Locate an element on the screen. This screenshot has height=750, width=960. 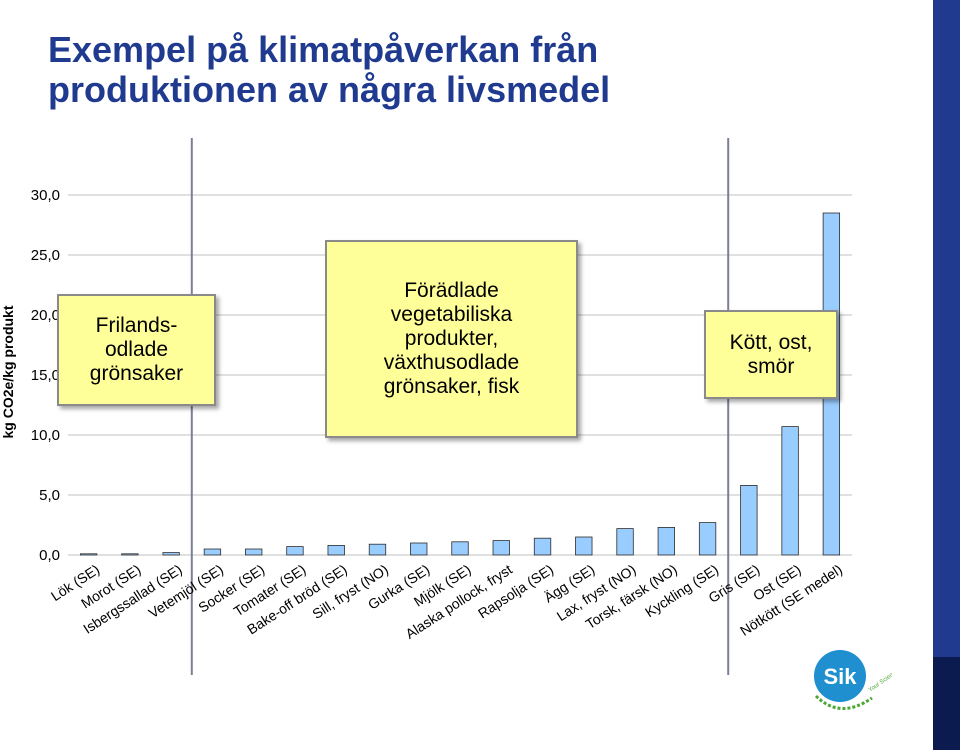
title-line-1: Exempel på klimatpåverkan från is located at coordinates (323, 49).